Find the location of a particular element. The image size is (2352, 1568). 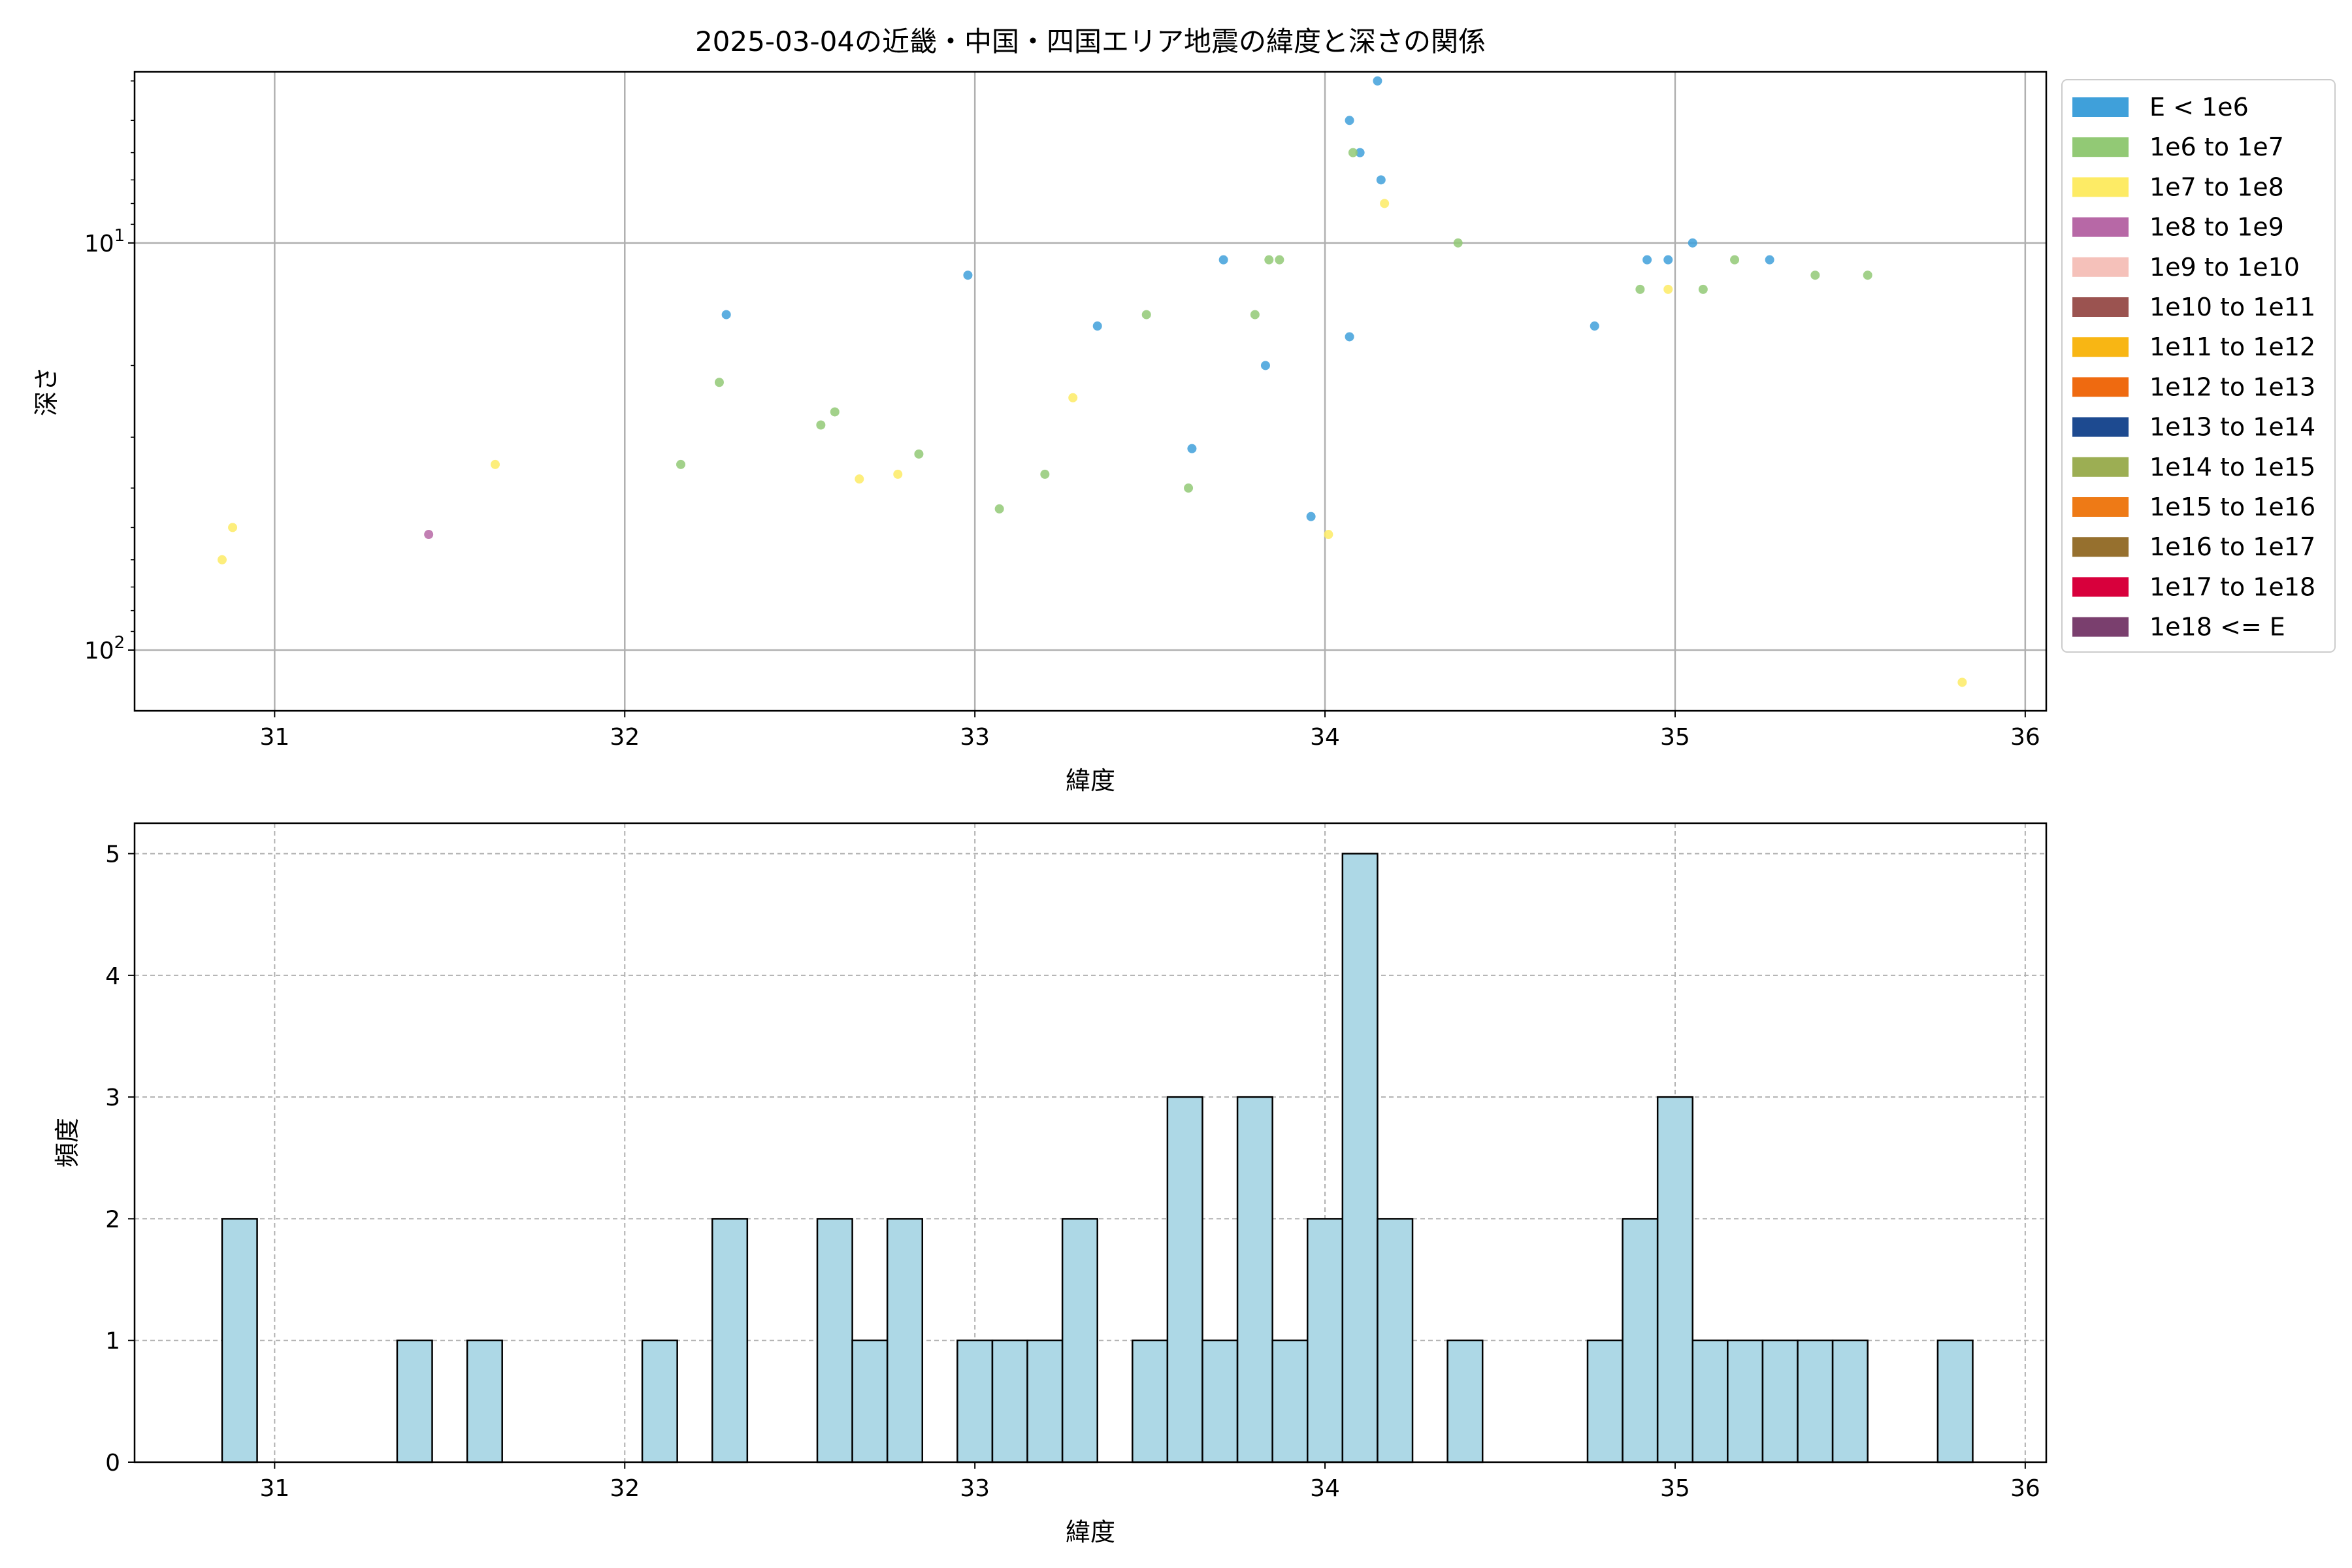

scatter-y-ticks: 101 102 is located at coordinates (109, 372).